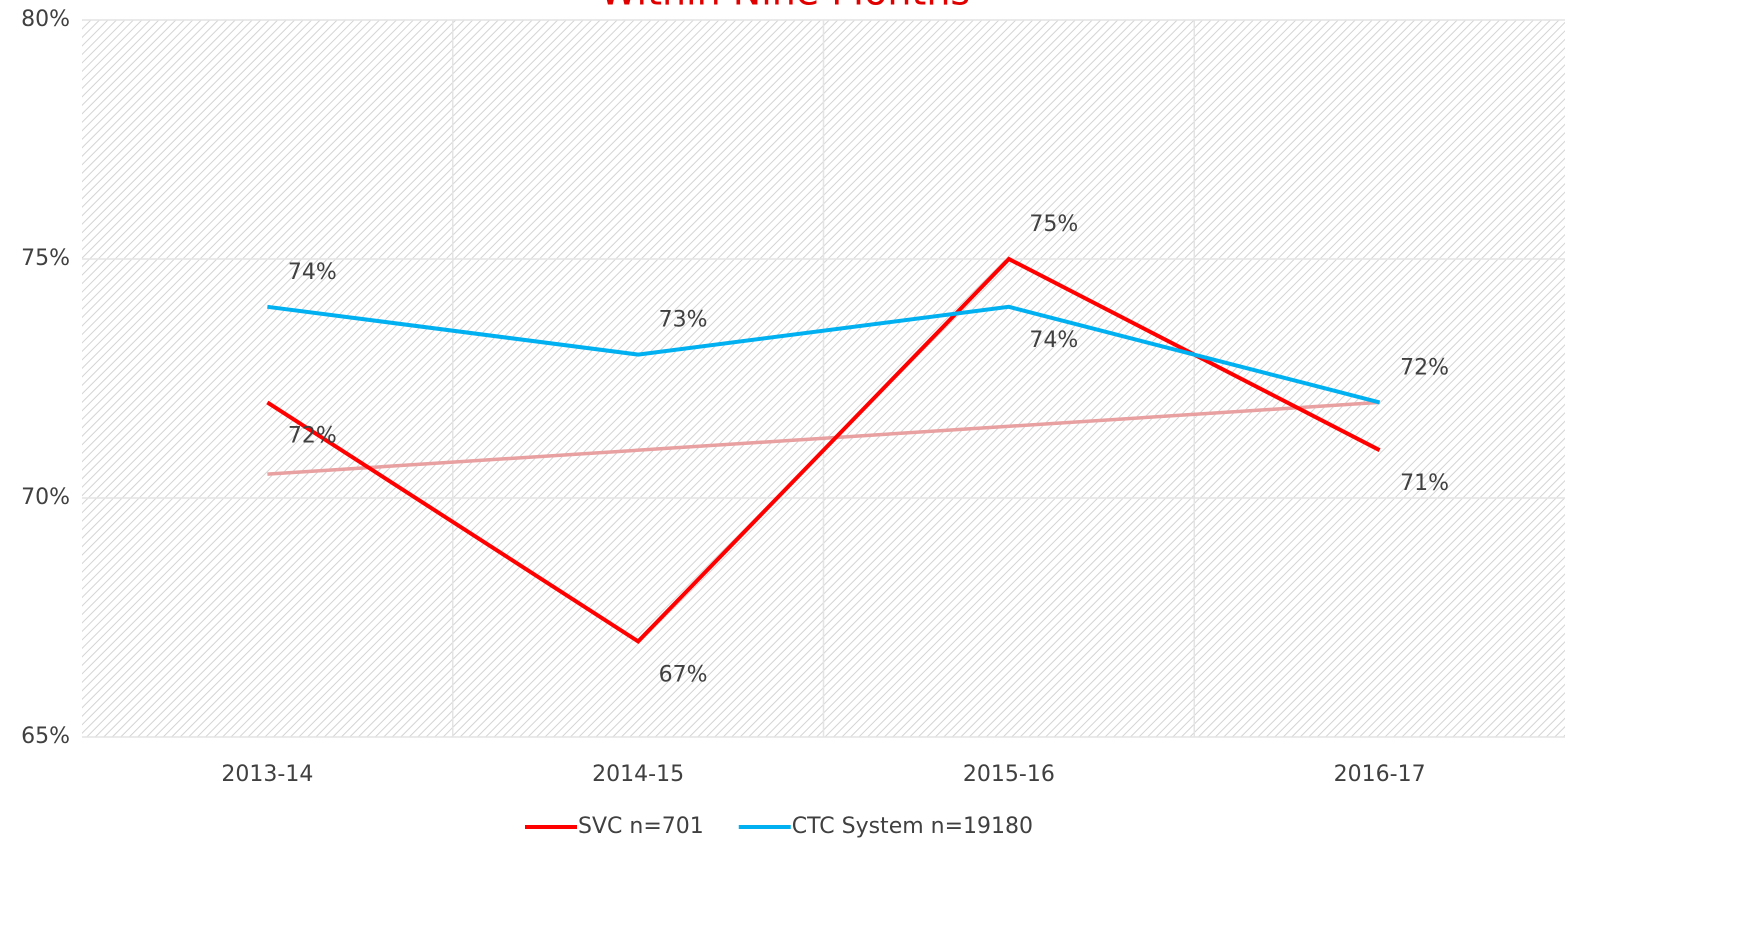  What do you see at coordinates (683, 674) in the screenshot?
I see `data-label: 67%` at bounding box center [683, 674].